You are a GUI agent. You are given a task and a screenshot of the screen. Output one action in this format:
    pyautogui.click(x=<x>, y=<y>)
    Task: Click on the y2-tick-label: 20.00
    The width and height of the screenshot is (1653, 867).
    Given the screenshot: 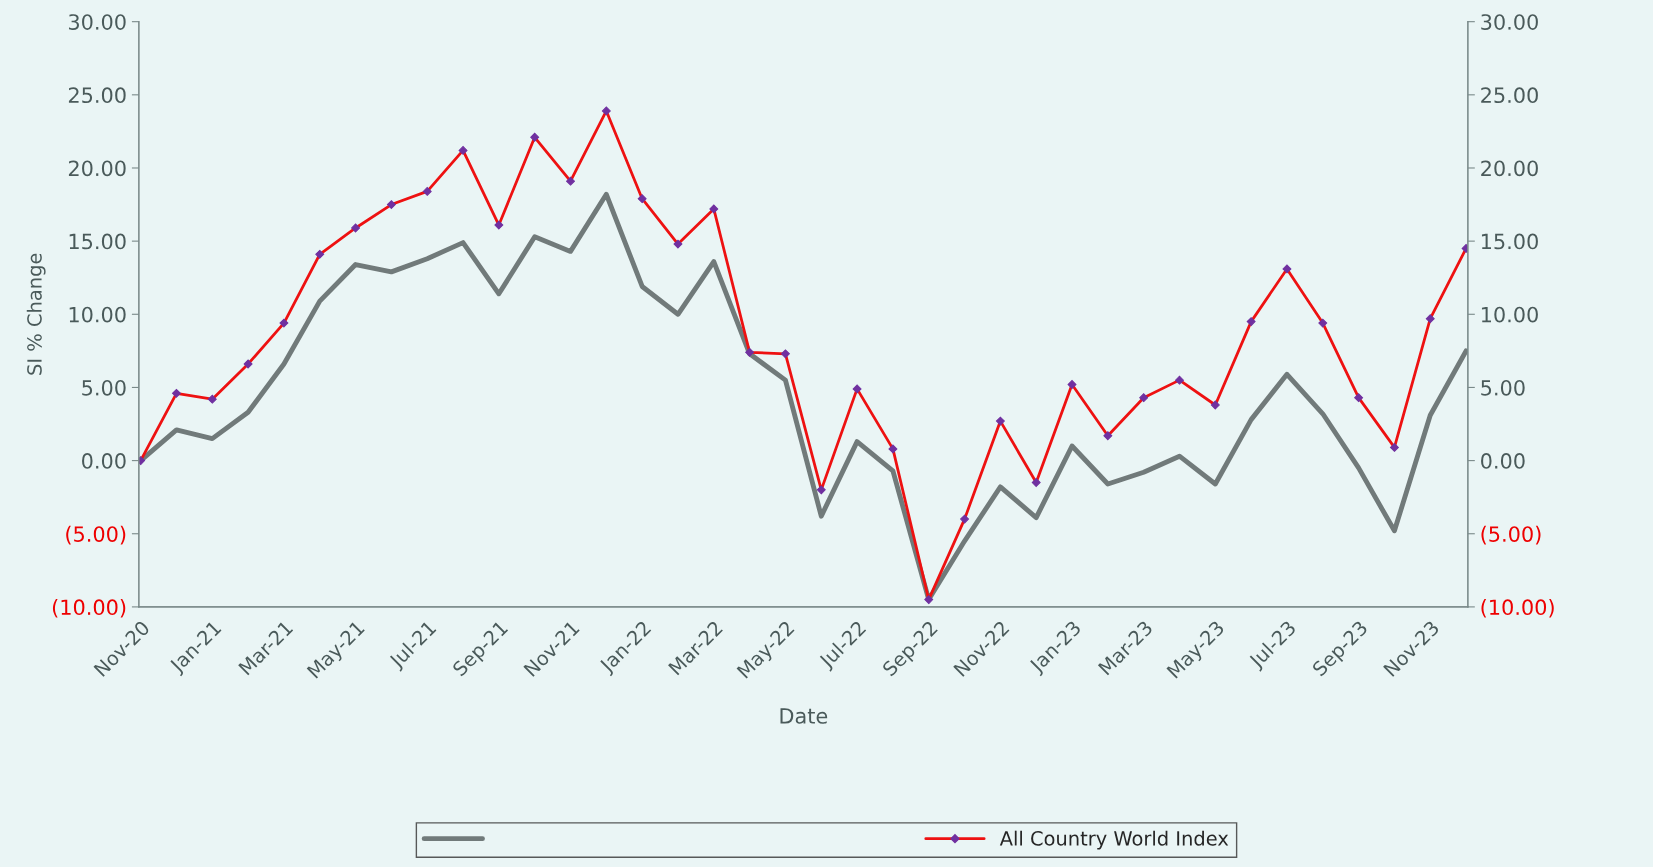 What is the action you would take?
    pyautogui.click(x=1509, y=168)
    